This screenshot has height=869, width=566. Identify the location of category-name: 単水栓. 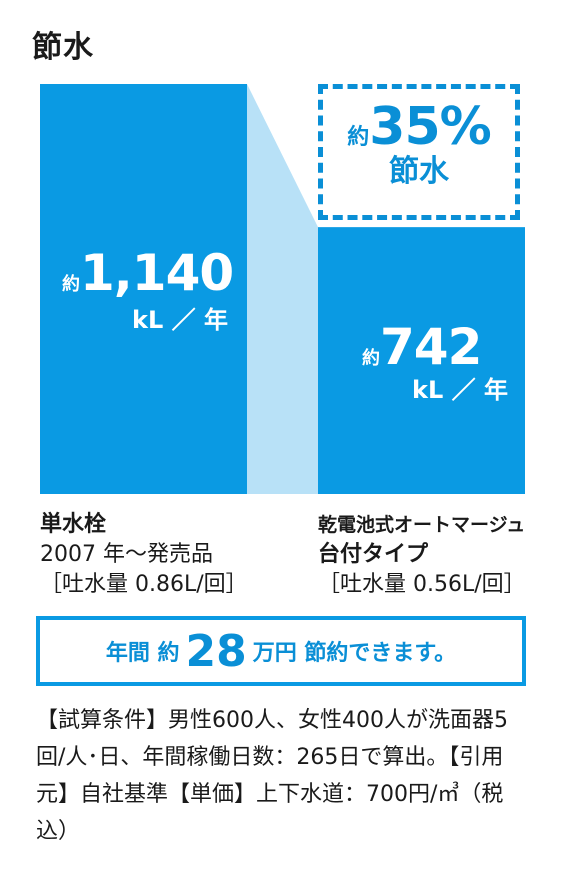
(73, 524).